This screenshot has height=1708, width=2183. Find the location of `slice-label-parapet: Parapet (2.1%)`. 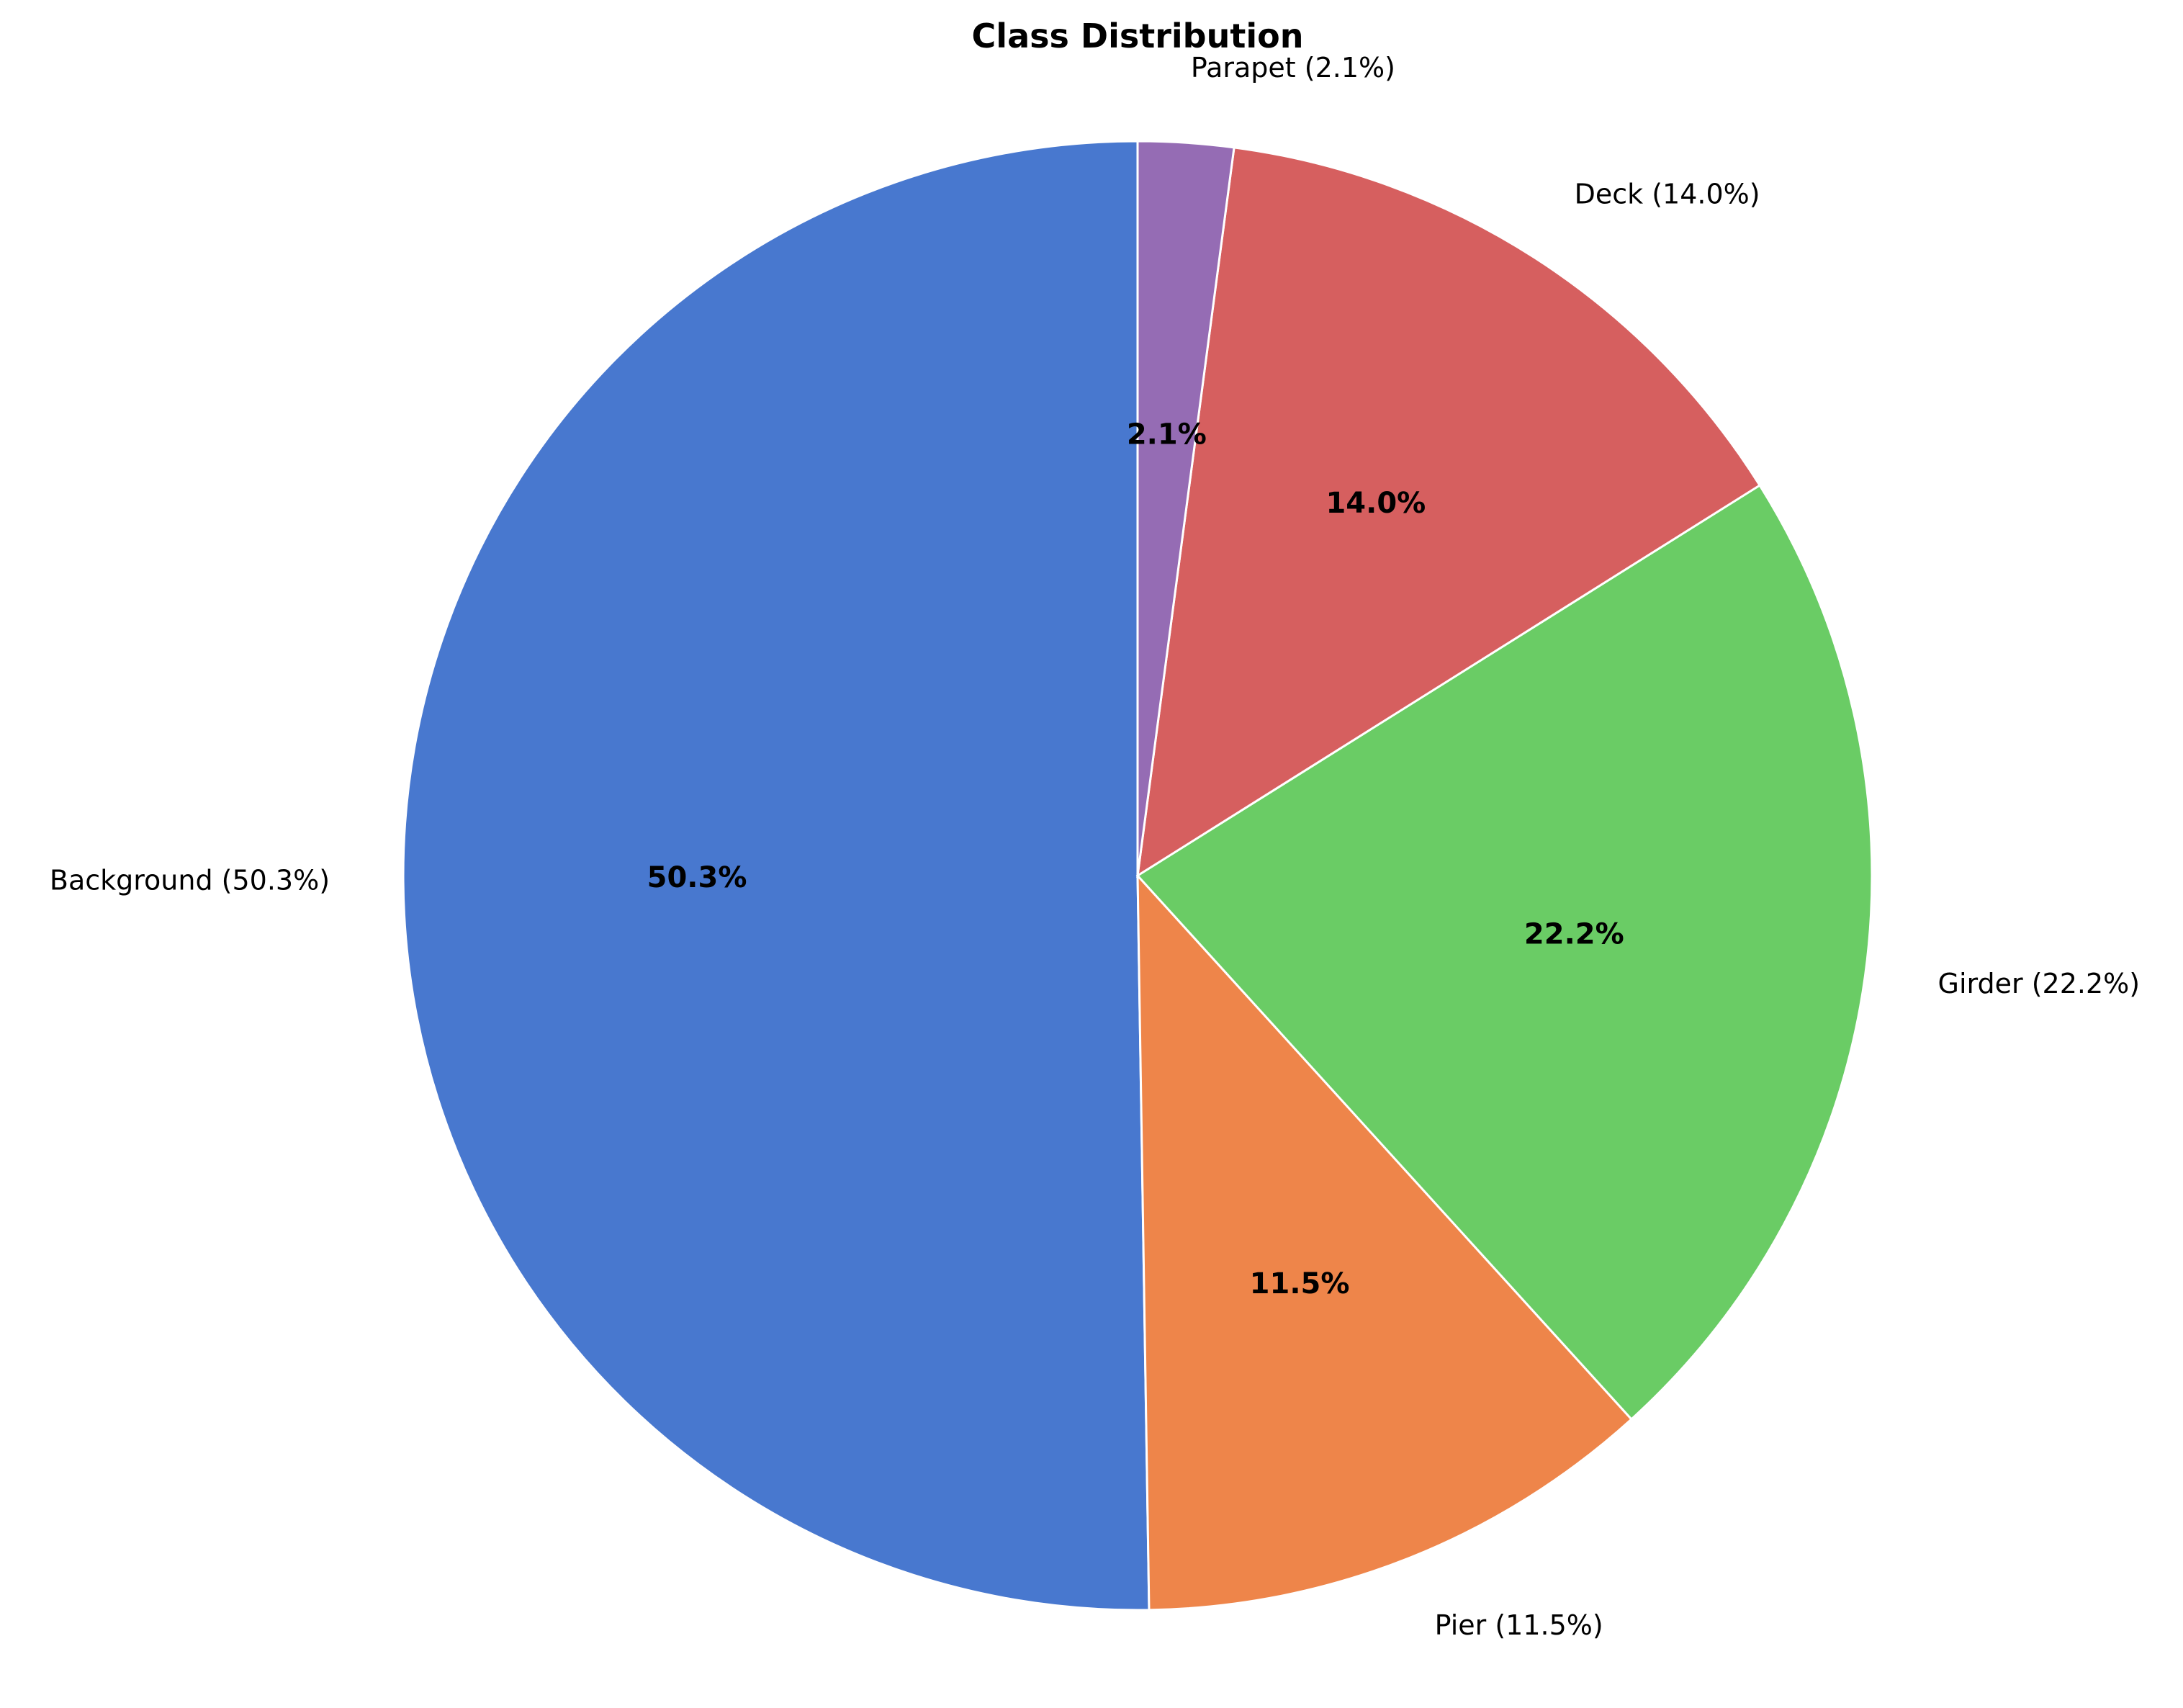

slice-label-parapet: Parapet (2.1%) is located at coordinates (1293, 68).